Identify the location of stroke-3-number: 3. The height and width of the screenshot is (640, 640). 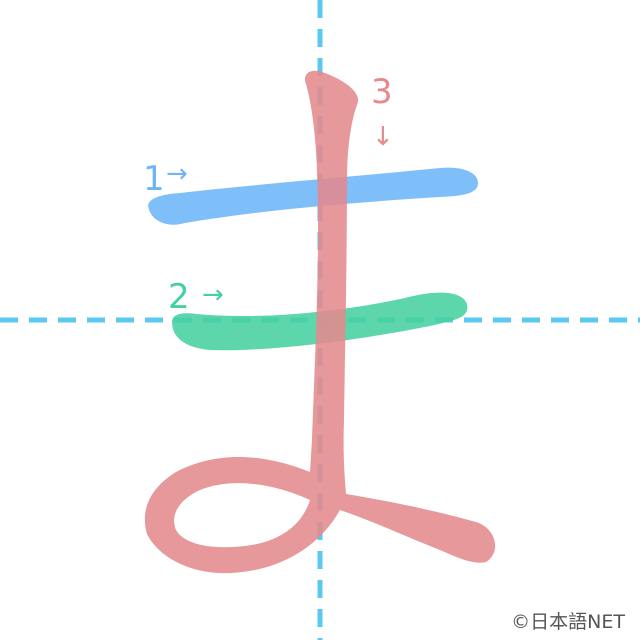
(382, 92).